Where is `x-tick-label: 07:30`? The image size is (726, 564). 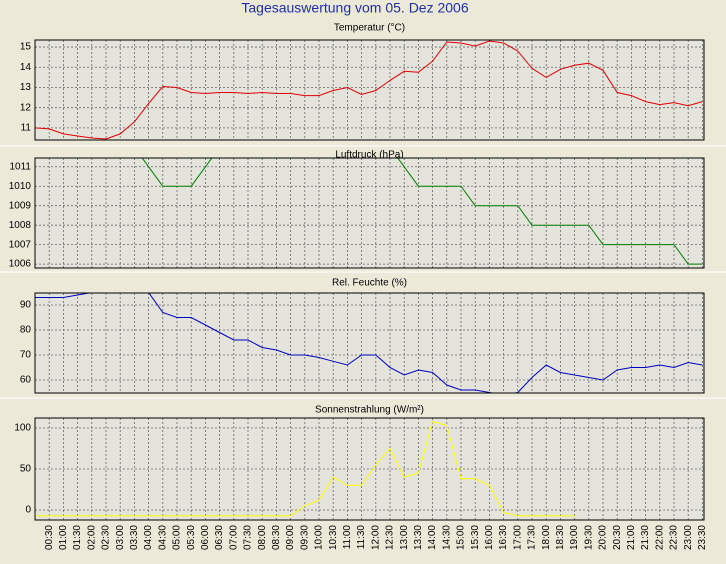 x-tick-label: 07:30 is located at coordinates (248, 537).